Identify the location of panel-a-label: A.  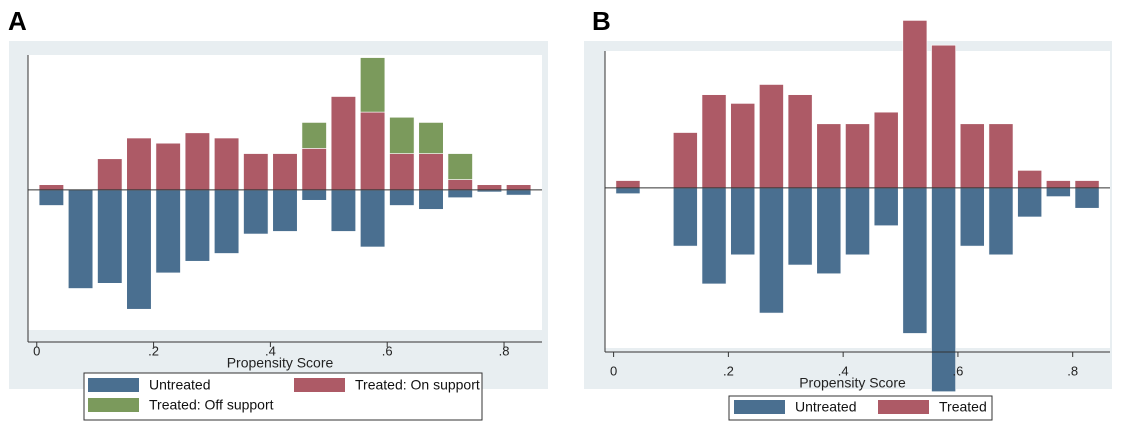
(17, 21).